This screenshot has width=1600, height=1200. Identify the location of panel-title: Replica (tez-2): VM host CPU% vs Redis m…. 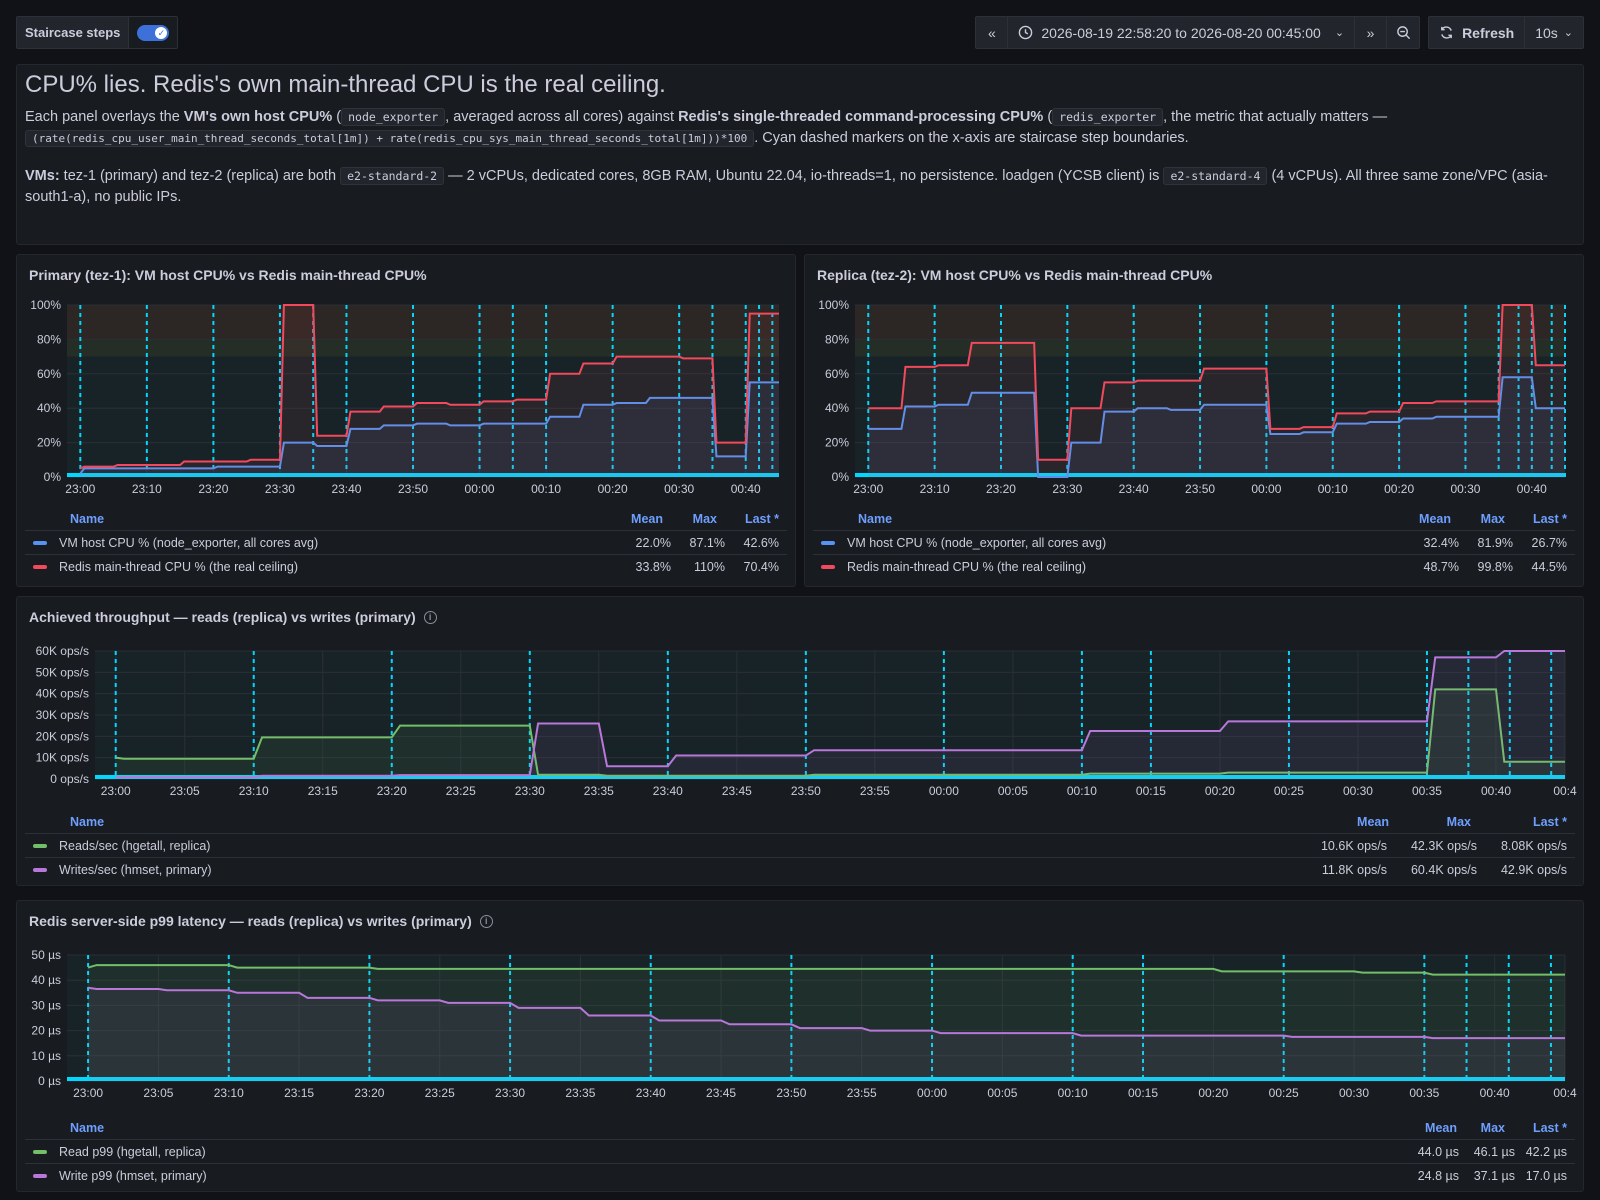
(1015, 275).